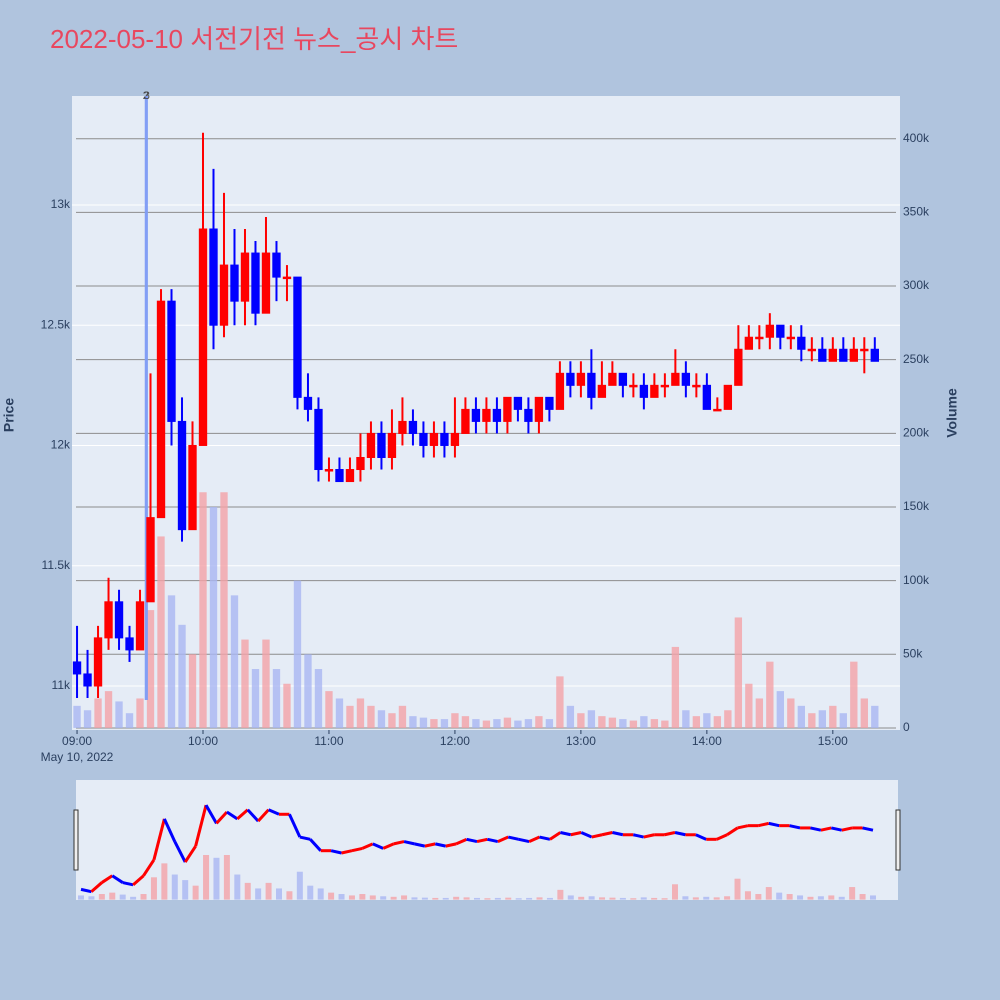 Image resolution: width=1000 pixels, height=1000 pixels. What do you see at coordinates (328, 741) in the screenshot?
I see `x-tick-label: 11:00` at bounding box center [328, 741].